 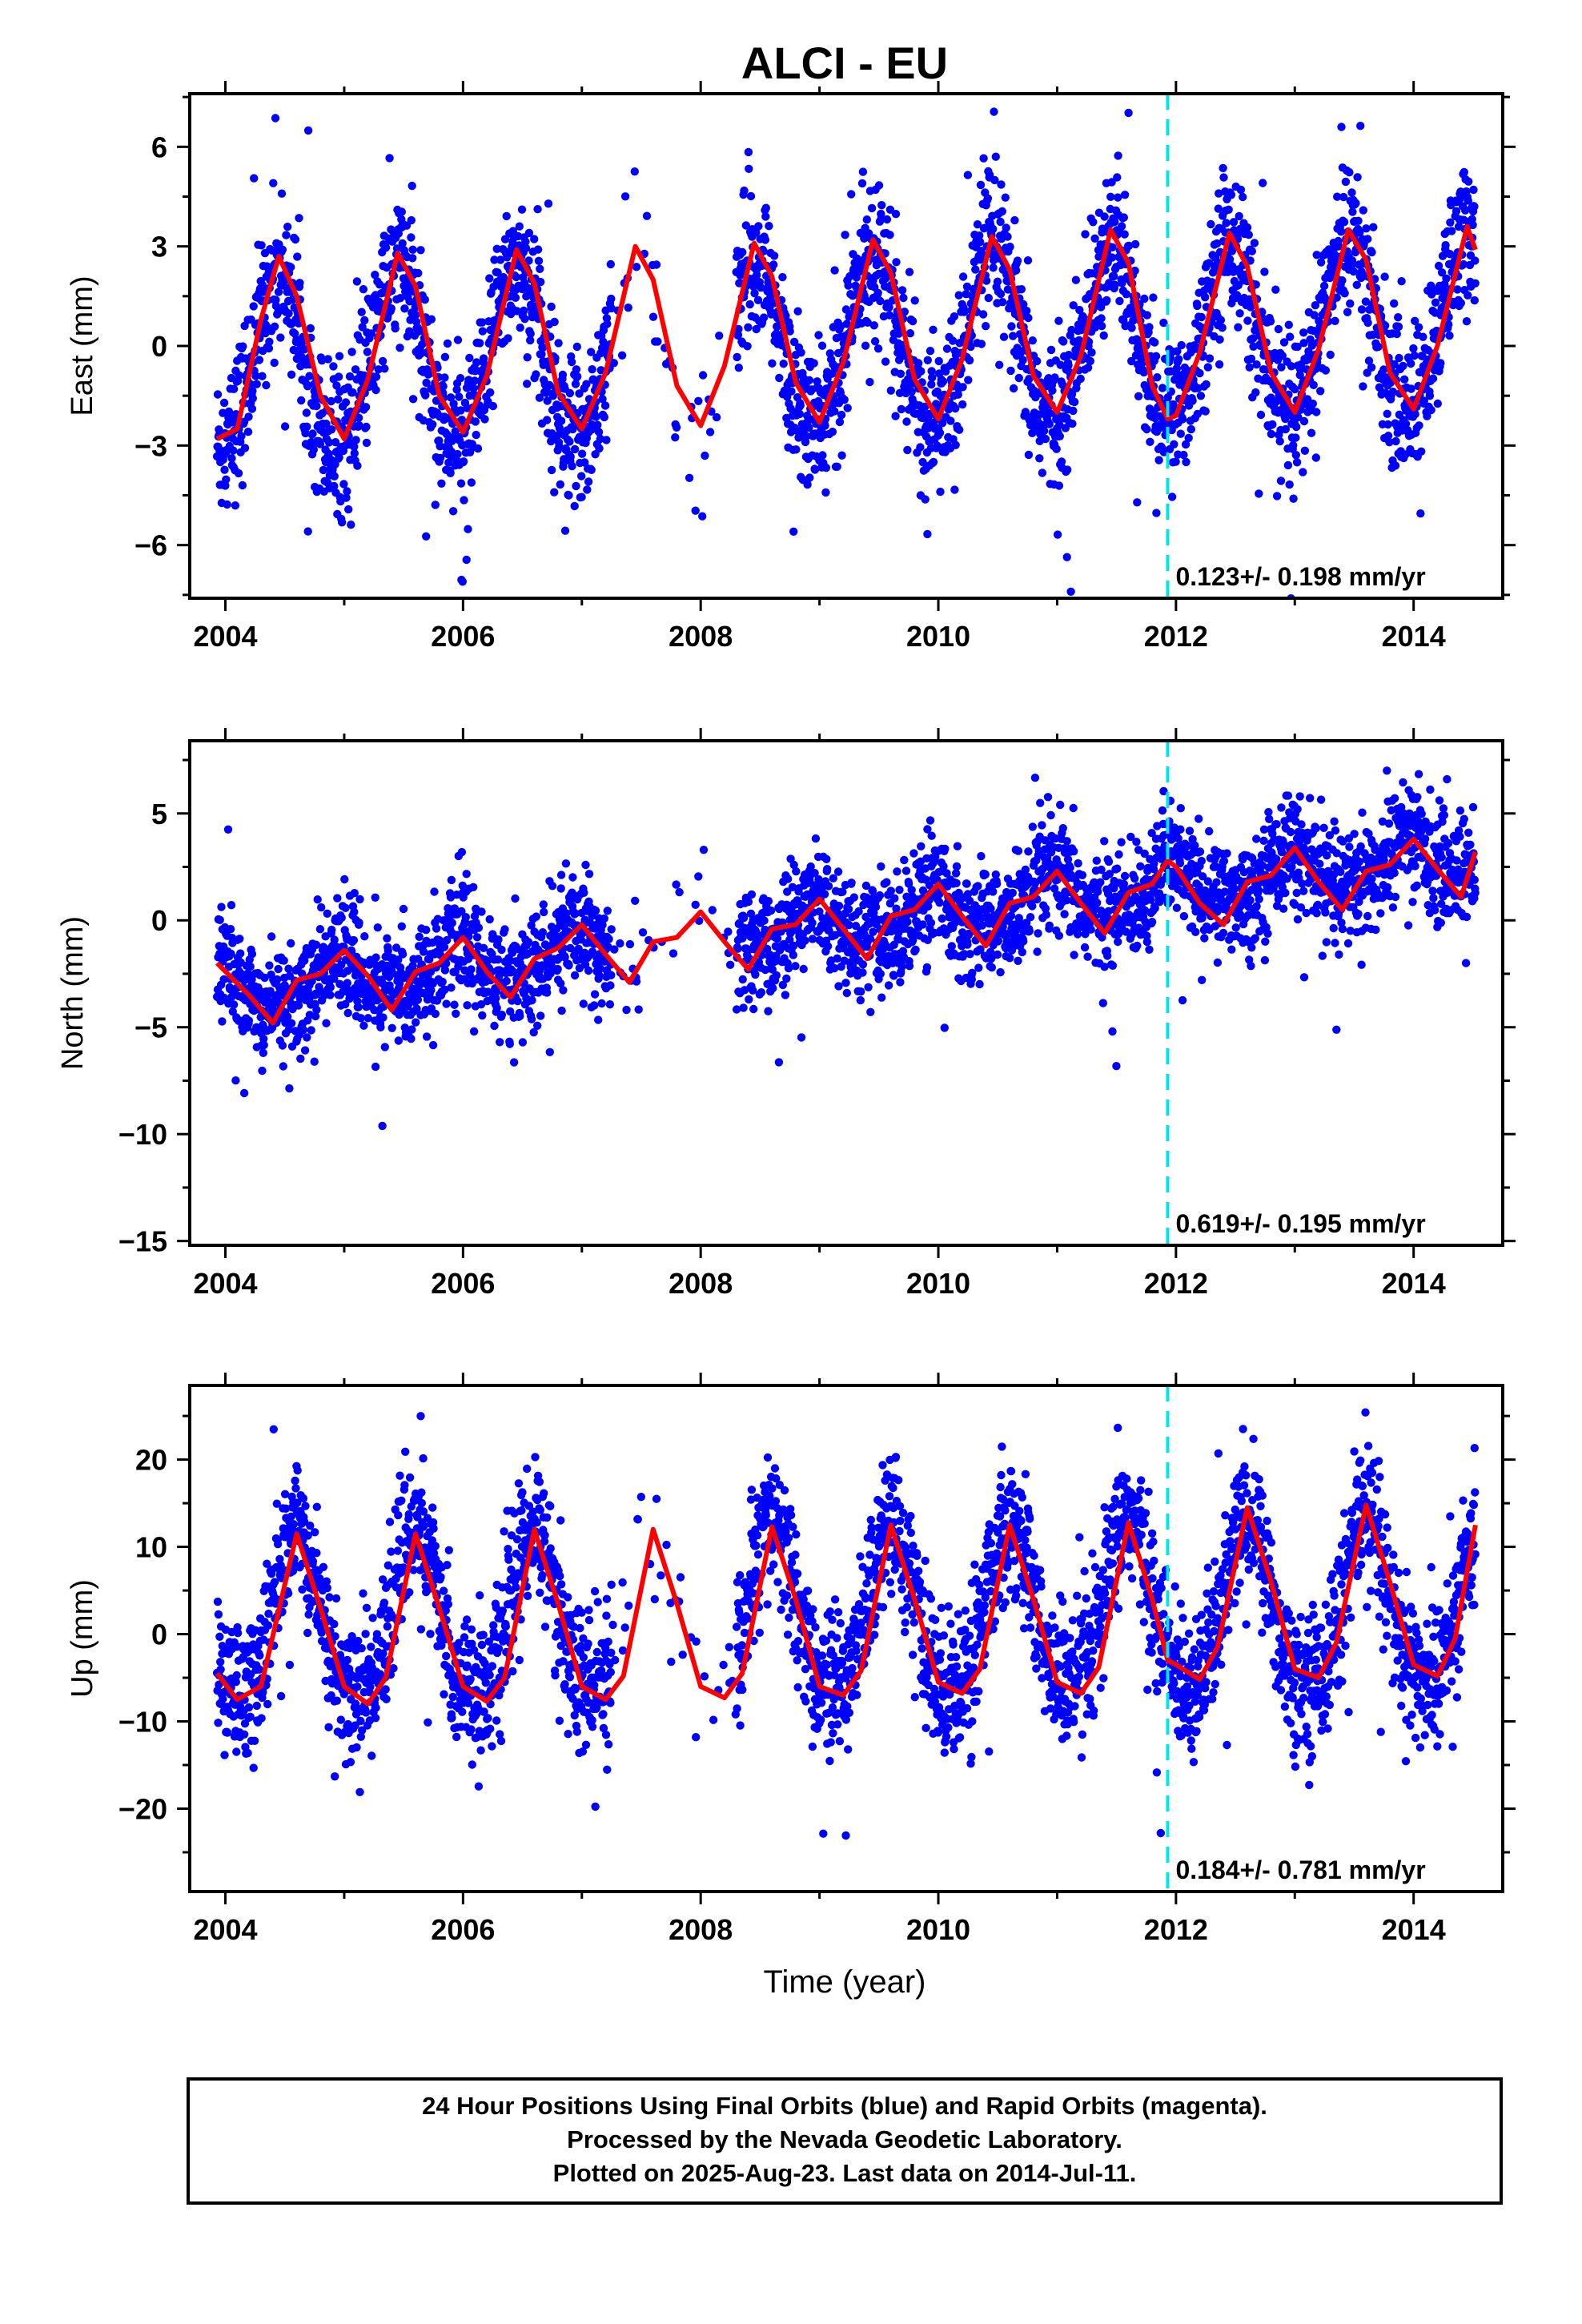 I want to click on x-tick-label: 2012, so click(x=1176, y=636).